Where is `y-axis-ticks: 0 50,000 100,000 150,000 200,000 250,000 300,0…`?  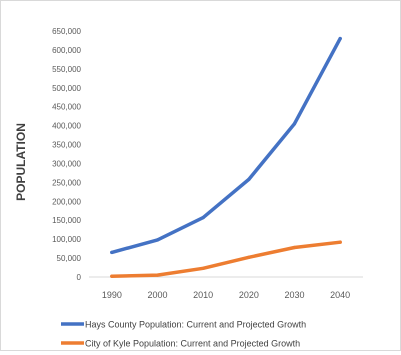
y-axis-ticks: 0 50,000 100,000 150,000 200,000 250,000 300,0… is located at coordinates (66, 154).